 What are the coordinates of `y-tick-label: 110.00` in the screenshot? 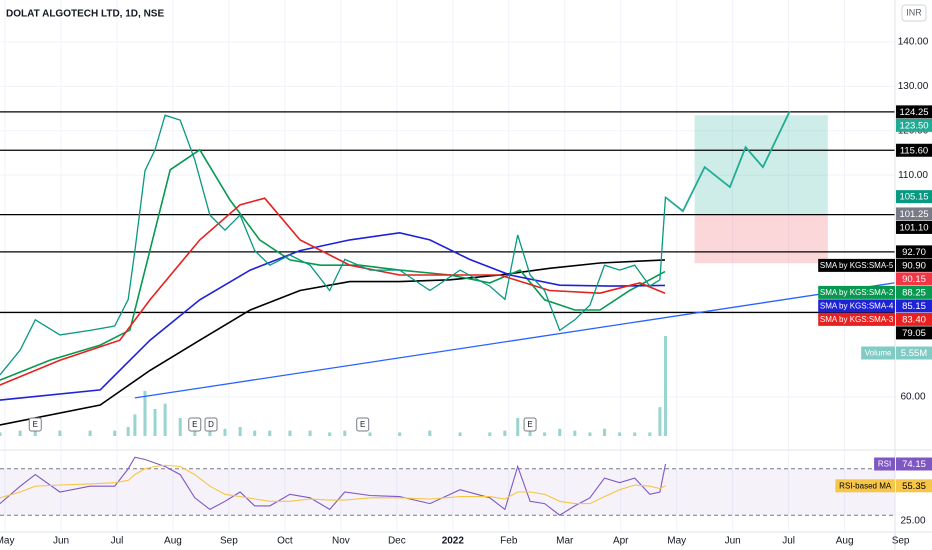 It's located at (913, 175).